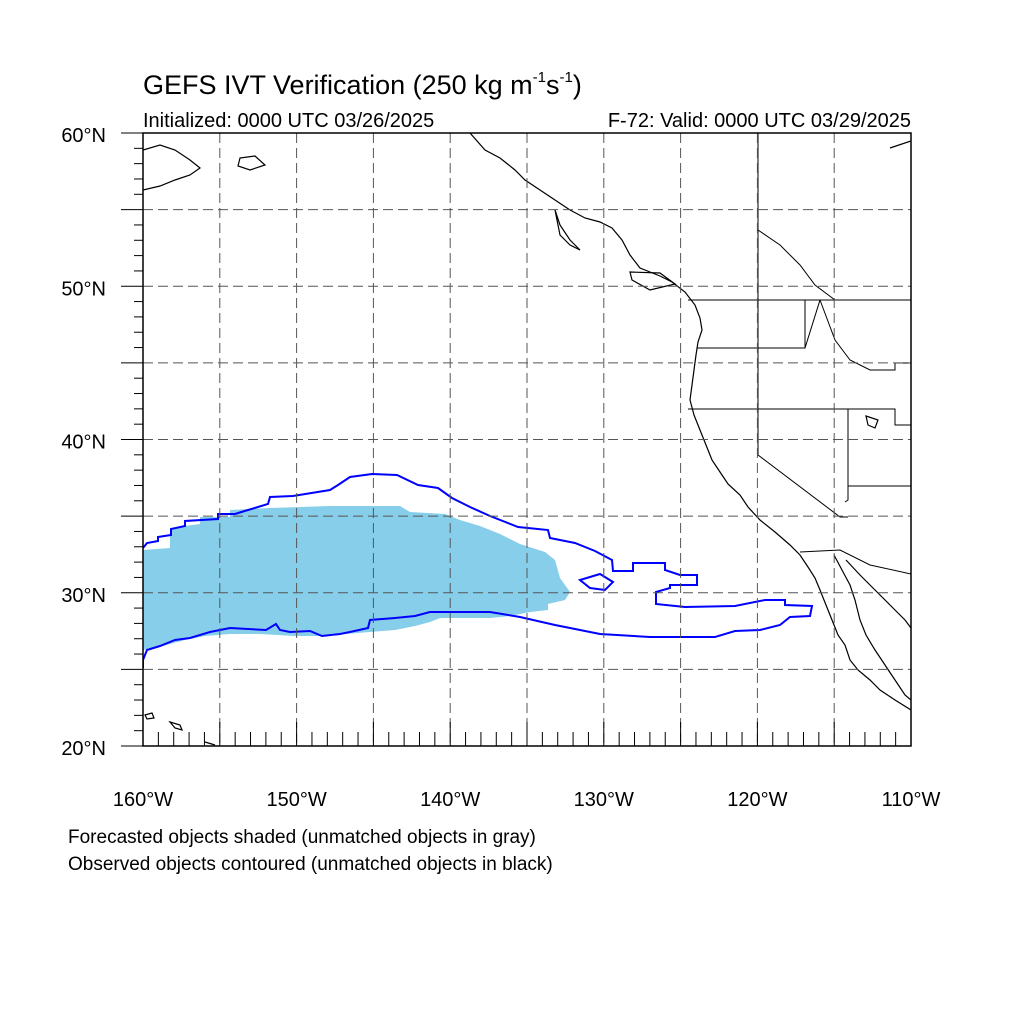 The width and height of the screenshot is (1024, 1024). I want to click on latitude-labels: 20°N 30°N 40°N 50°N 60°N, so click(83, 442).